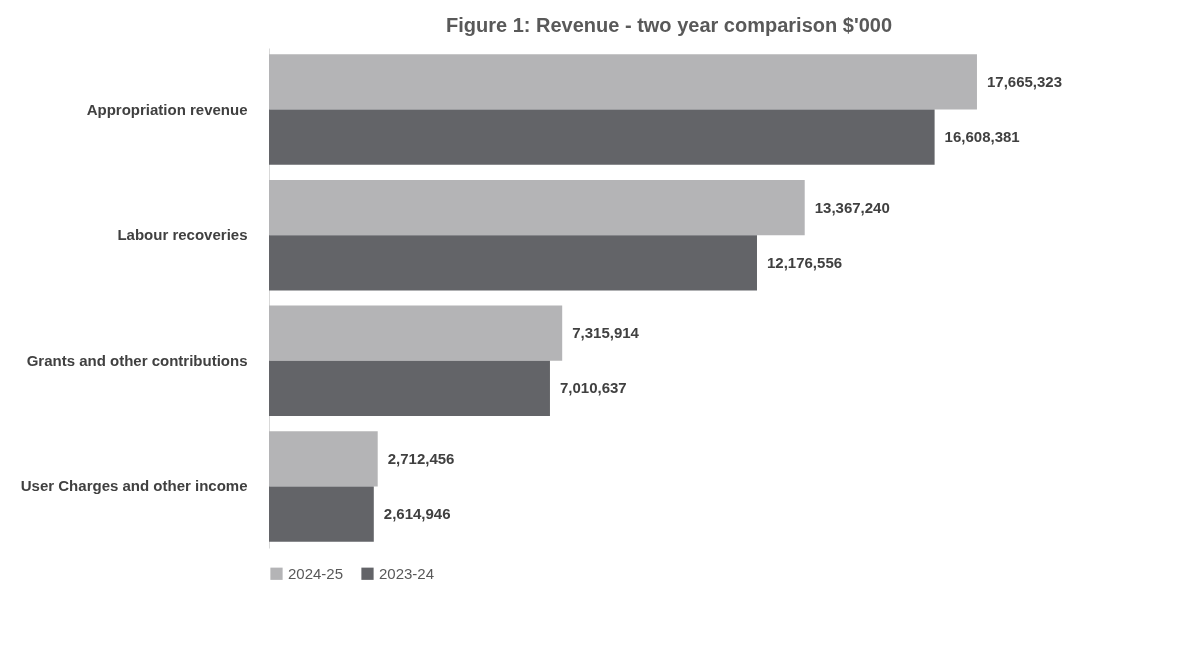 Image resolution: width=1200 pixels, height=648 pixels. Describe the element at coordinates (593, 388) in the screenshot. I see `data-label: 7,010,637` at that location.